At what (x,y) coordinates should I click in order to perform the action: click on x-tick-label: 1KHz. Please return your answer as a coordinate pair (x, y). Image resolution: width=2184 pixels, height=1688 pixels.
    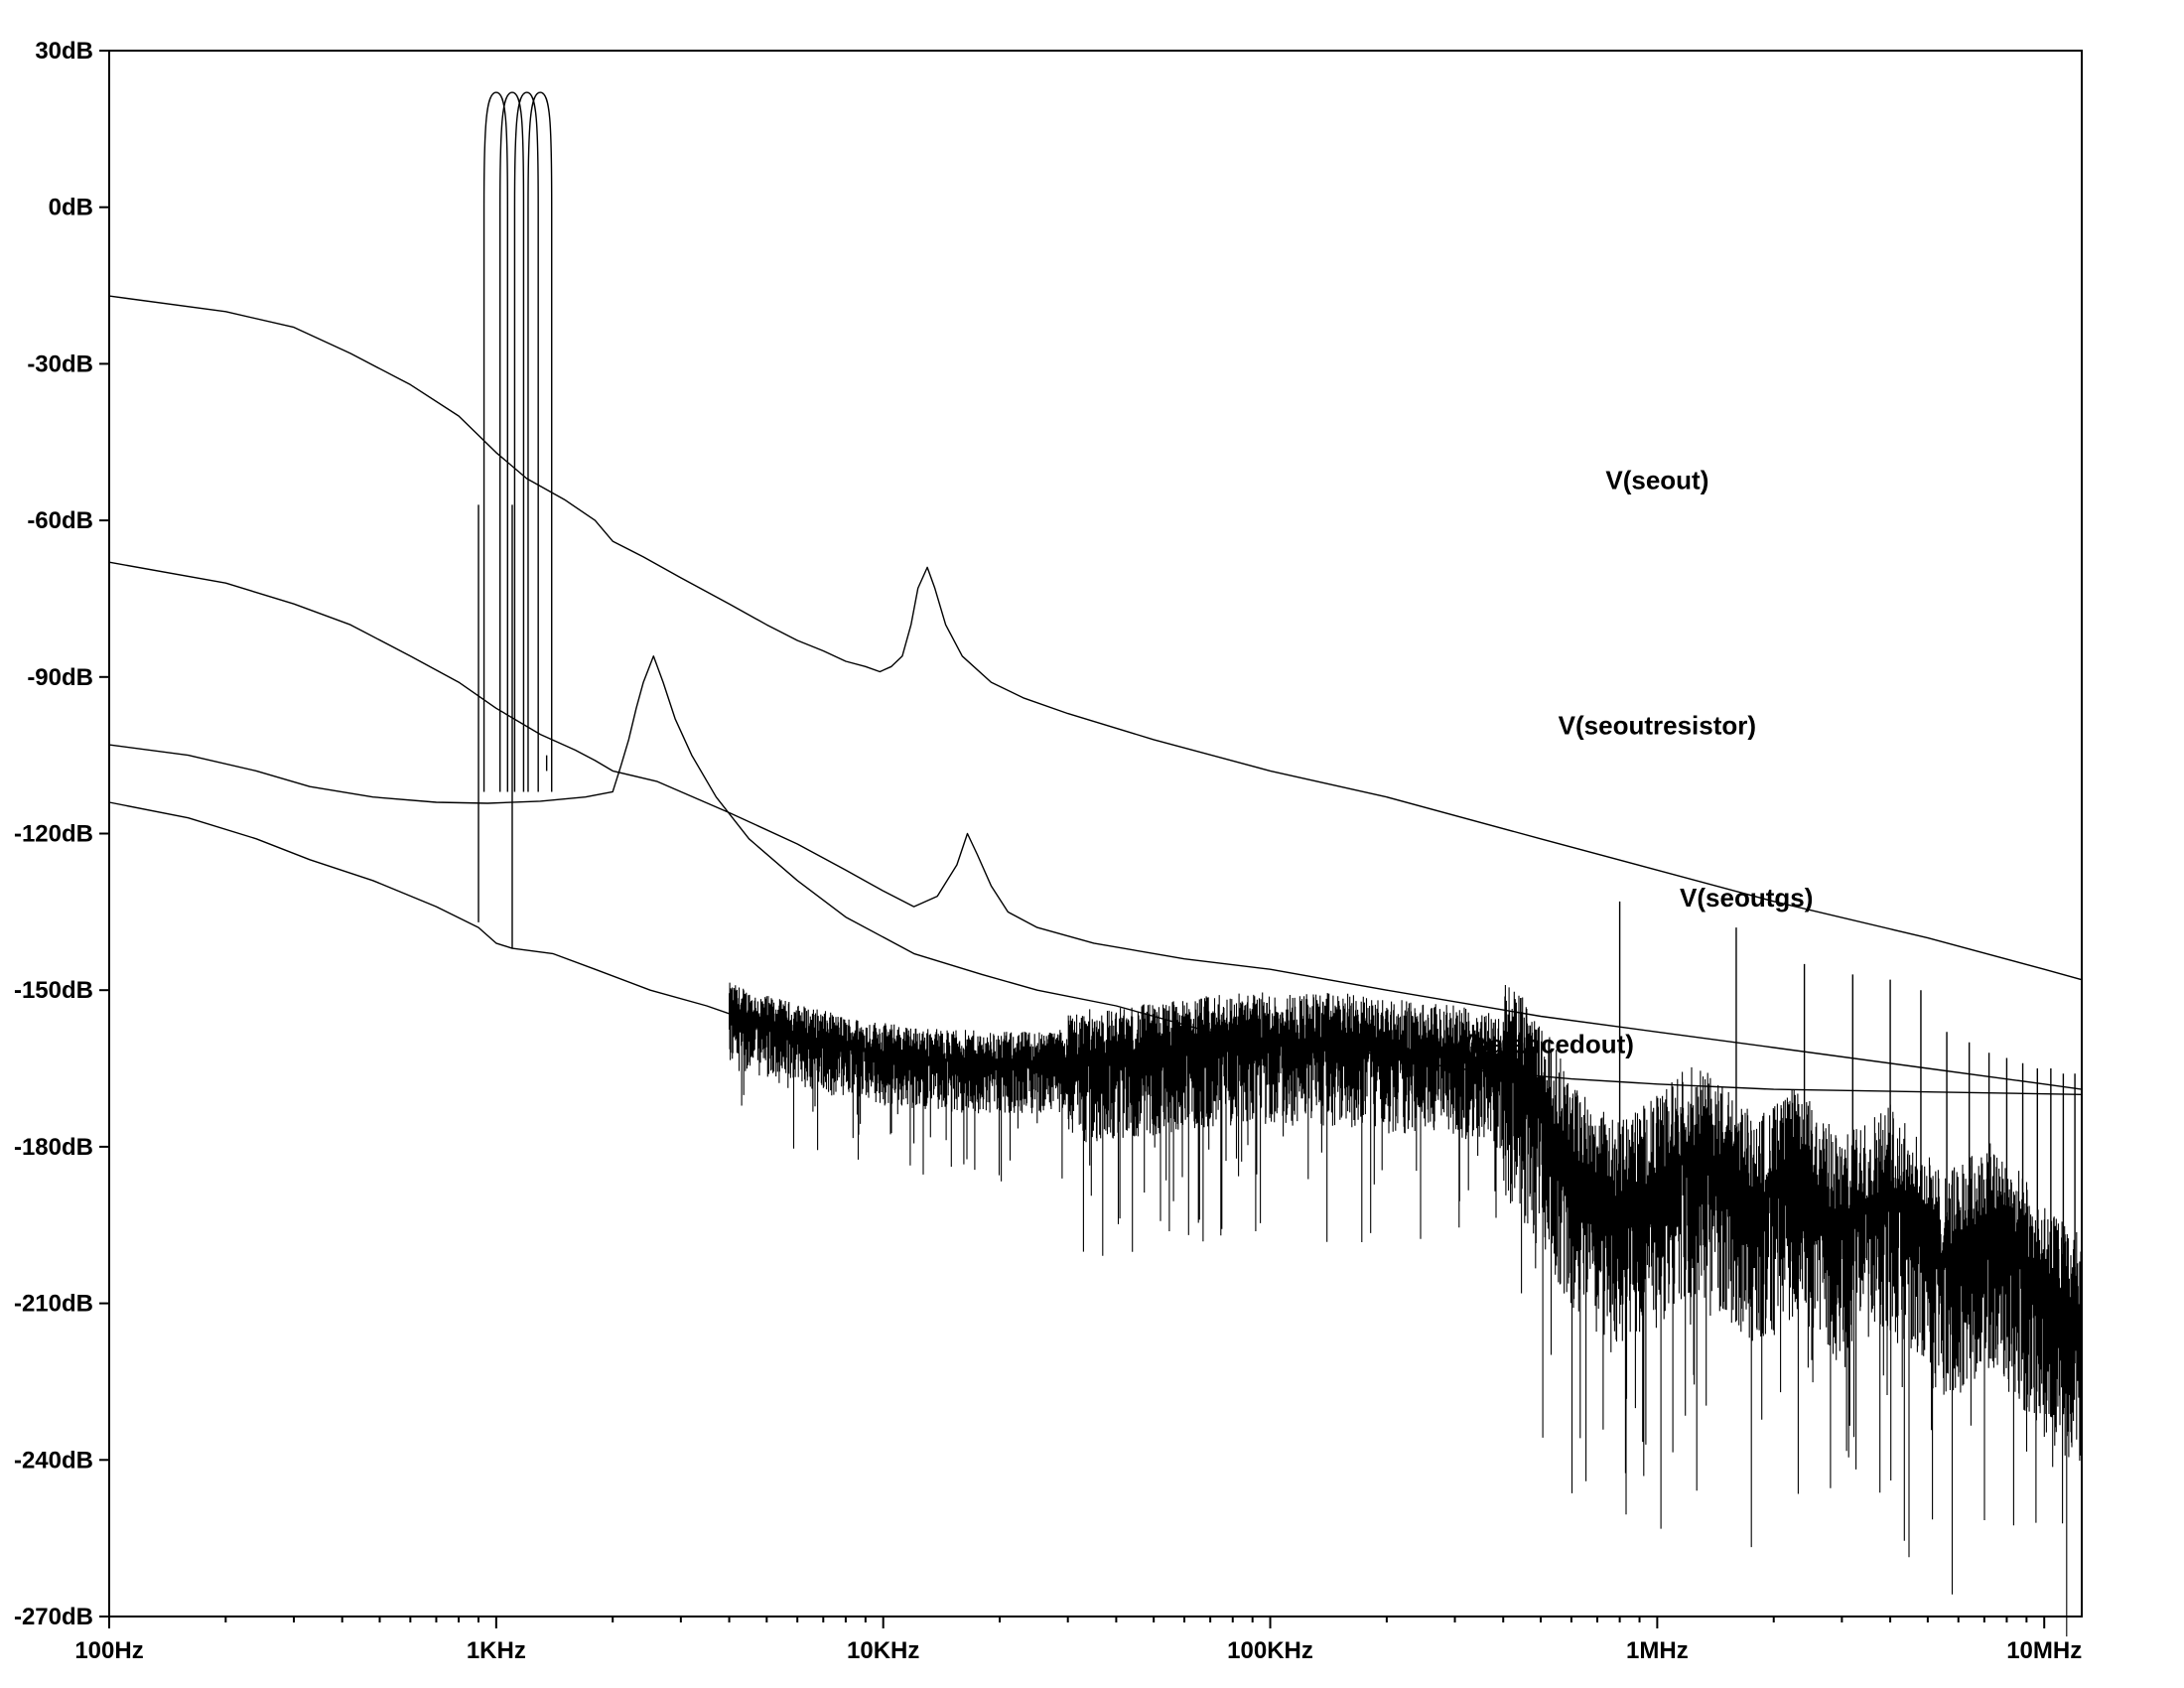
    Looking at the image, I should click on (496, 1650).